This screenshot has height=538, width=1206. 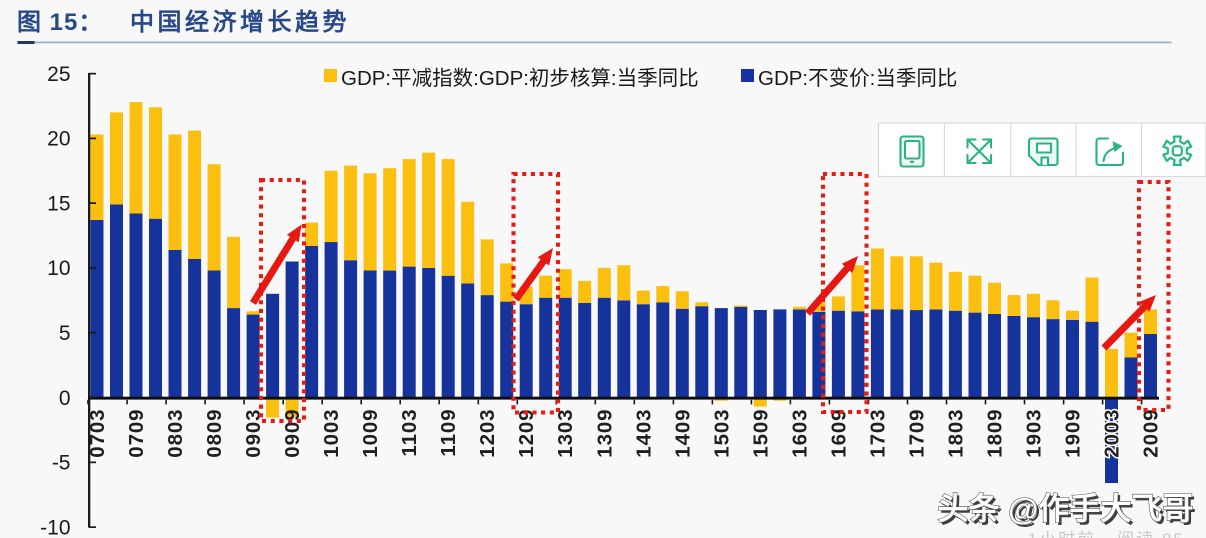 What do you see at coordinates (175, 433) in the screenshot?
I see `svg-text: 0803` at bounding box center [175, 433].